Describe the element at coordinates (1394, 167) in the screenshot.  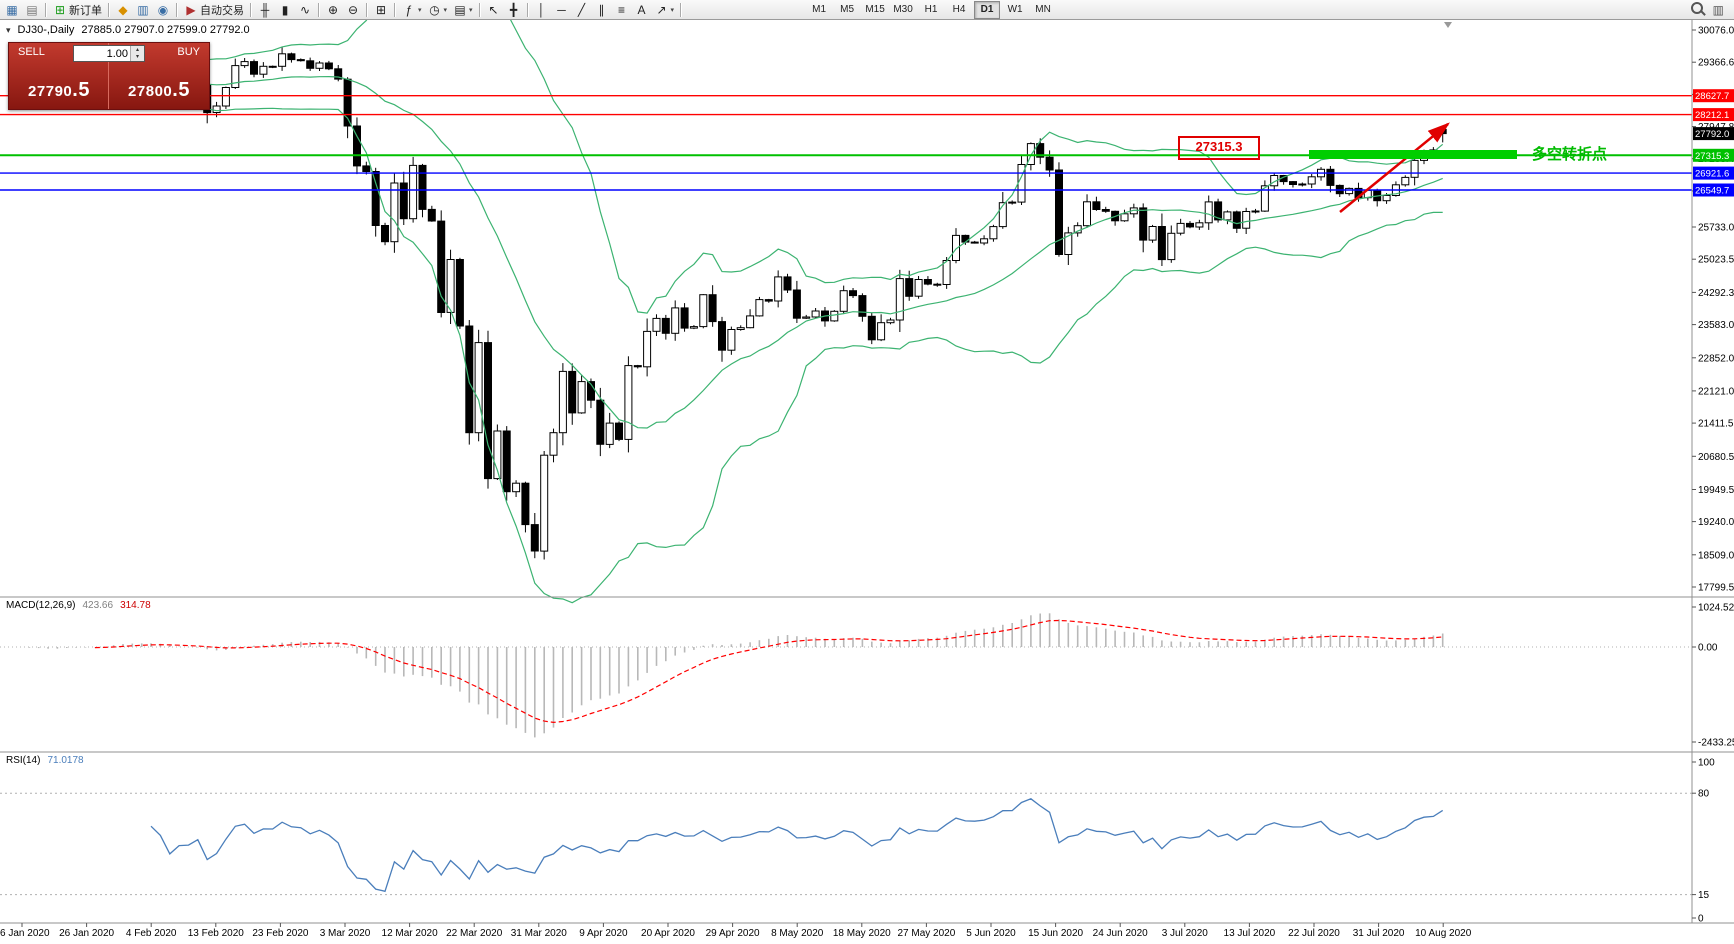
I see `trend-arrow` at that location.